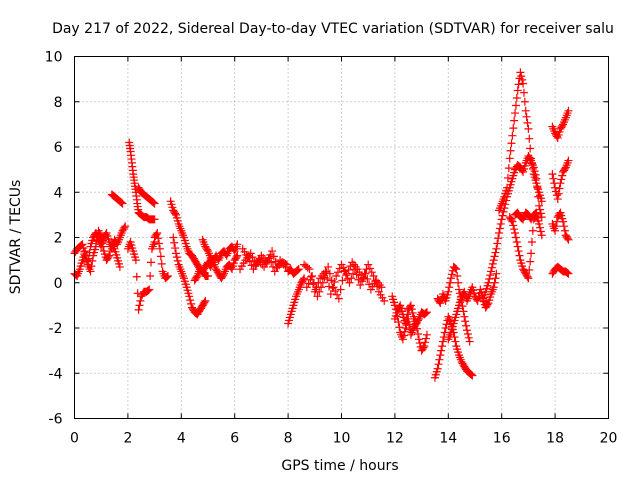 Image resolution: width=640 pixels, height=480 pixels. What do you see at coordinates (526, 216) in the screenshot?
I see `series-salu-z` at bounding box center [526, 216].